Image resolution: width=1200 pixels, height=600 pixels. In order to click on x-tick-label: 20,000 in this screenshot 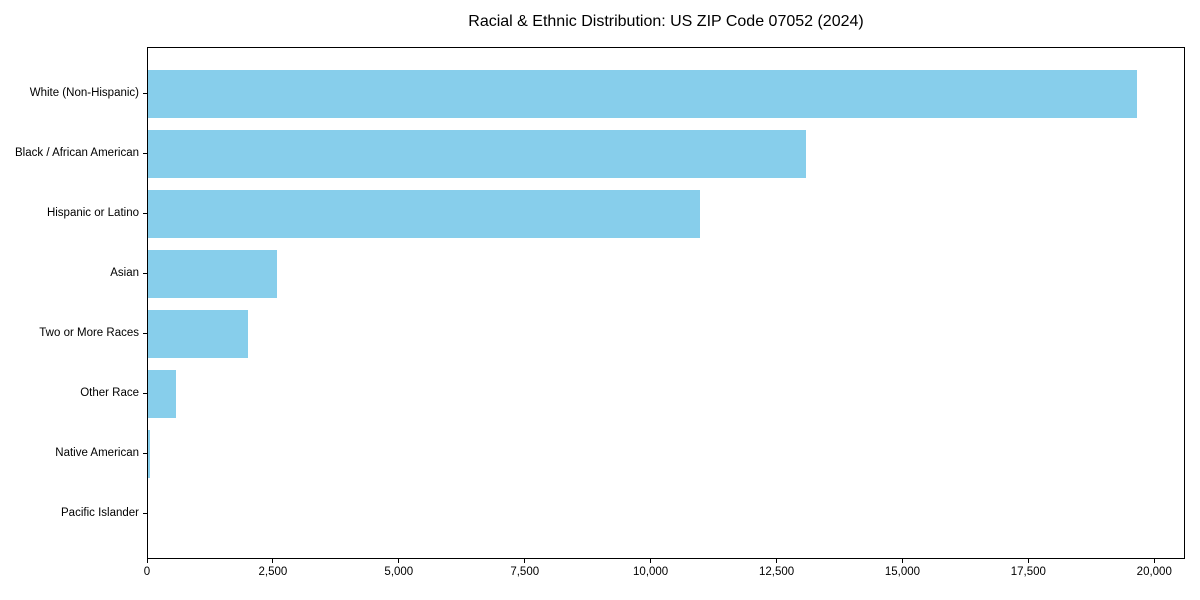, I will do `click(1154, 572)`.